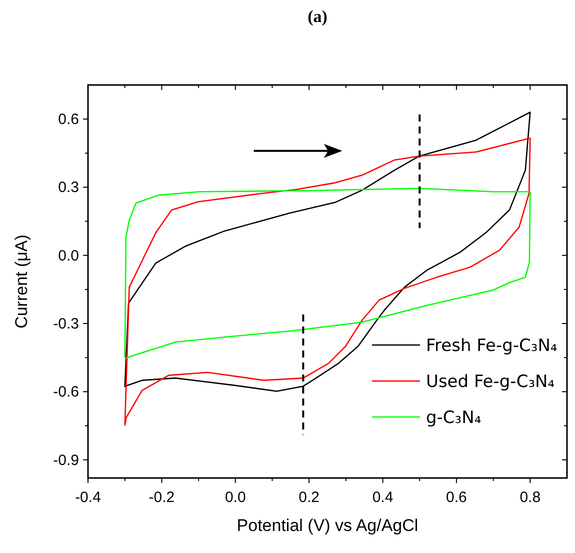  Describe the element at coordinates (309, 497) in the screenshot. I see `x-tick-label: 0.2` at that location.